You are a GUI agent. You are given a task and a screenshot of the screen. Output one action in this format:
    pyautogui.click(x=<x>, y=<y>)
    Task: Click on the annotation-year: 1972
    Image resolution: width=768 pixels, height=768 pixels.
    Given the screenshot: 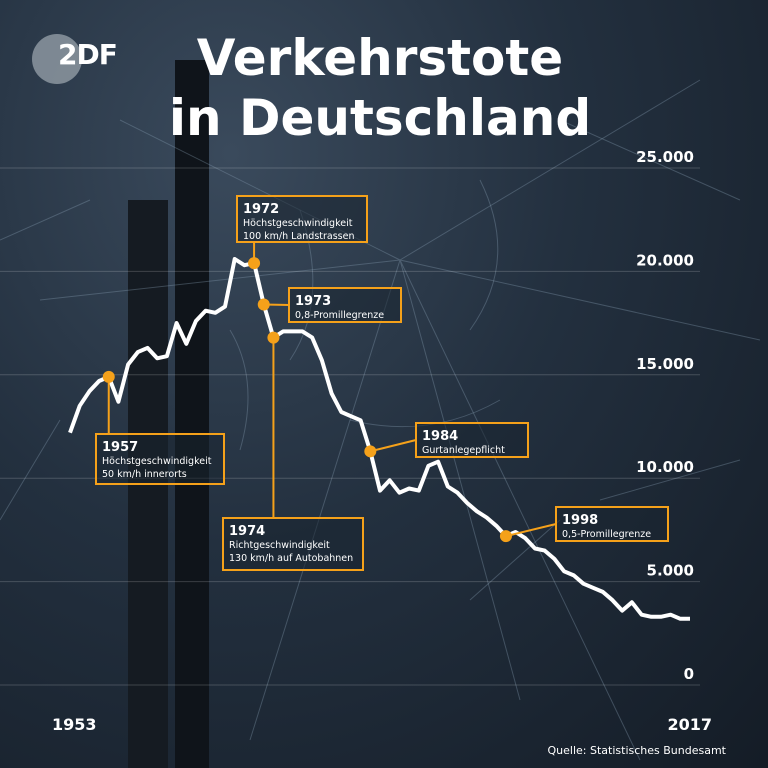 What is the action you would take?
    pyautogui.click(x=261, y=209)
    